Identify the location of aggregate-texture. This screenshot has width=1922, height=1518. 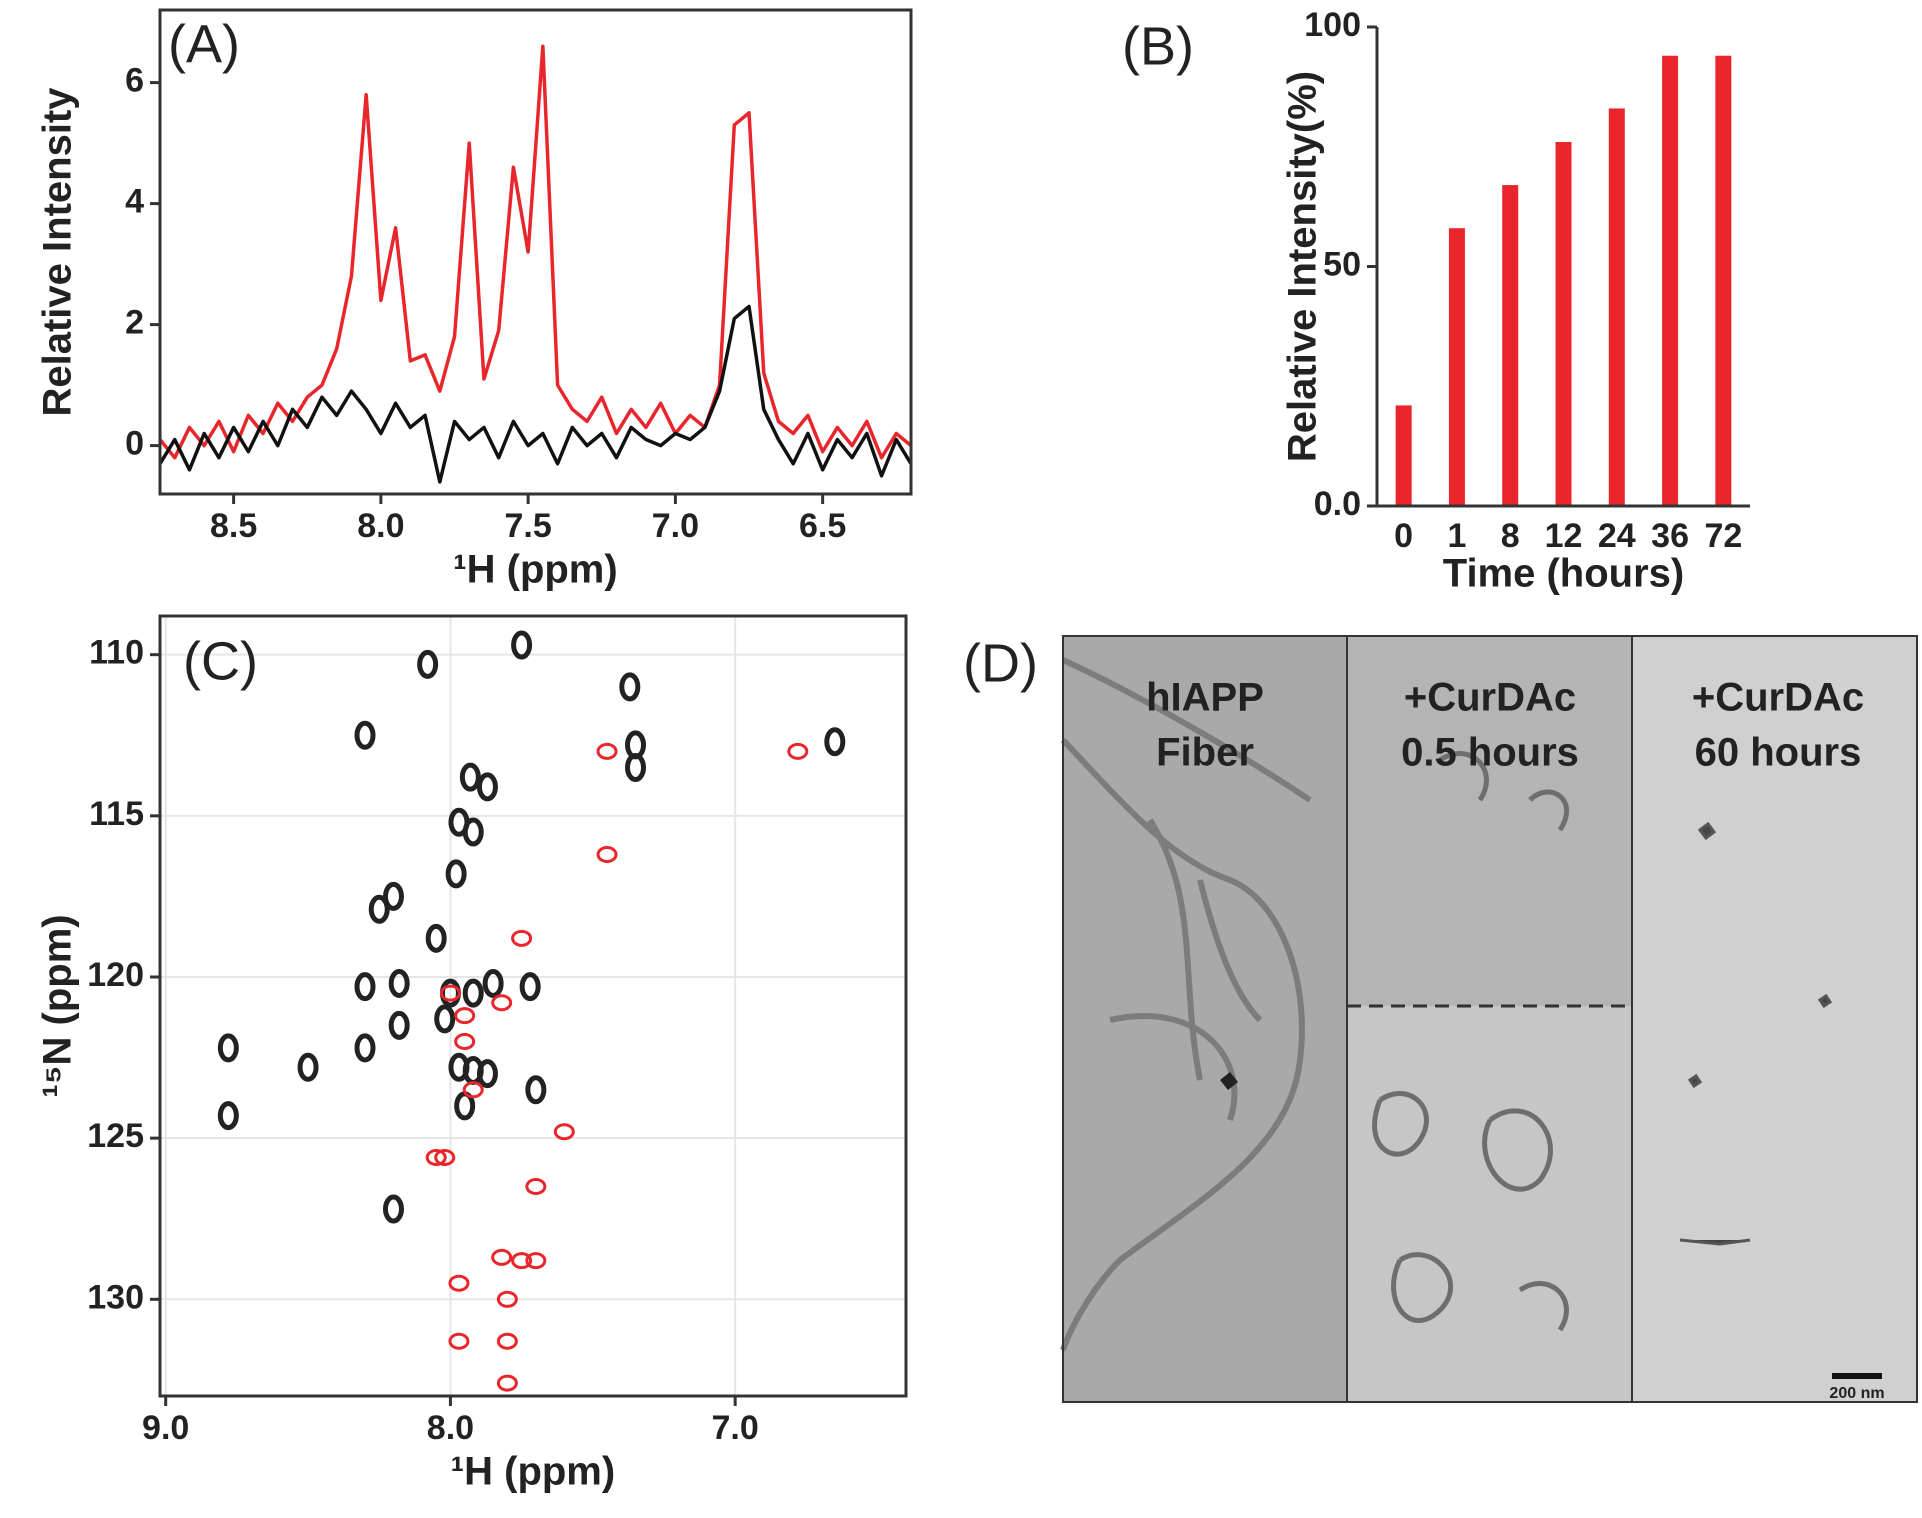
(1756, 1033).